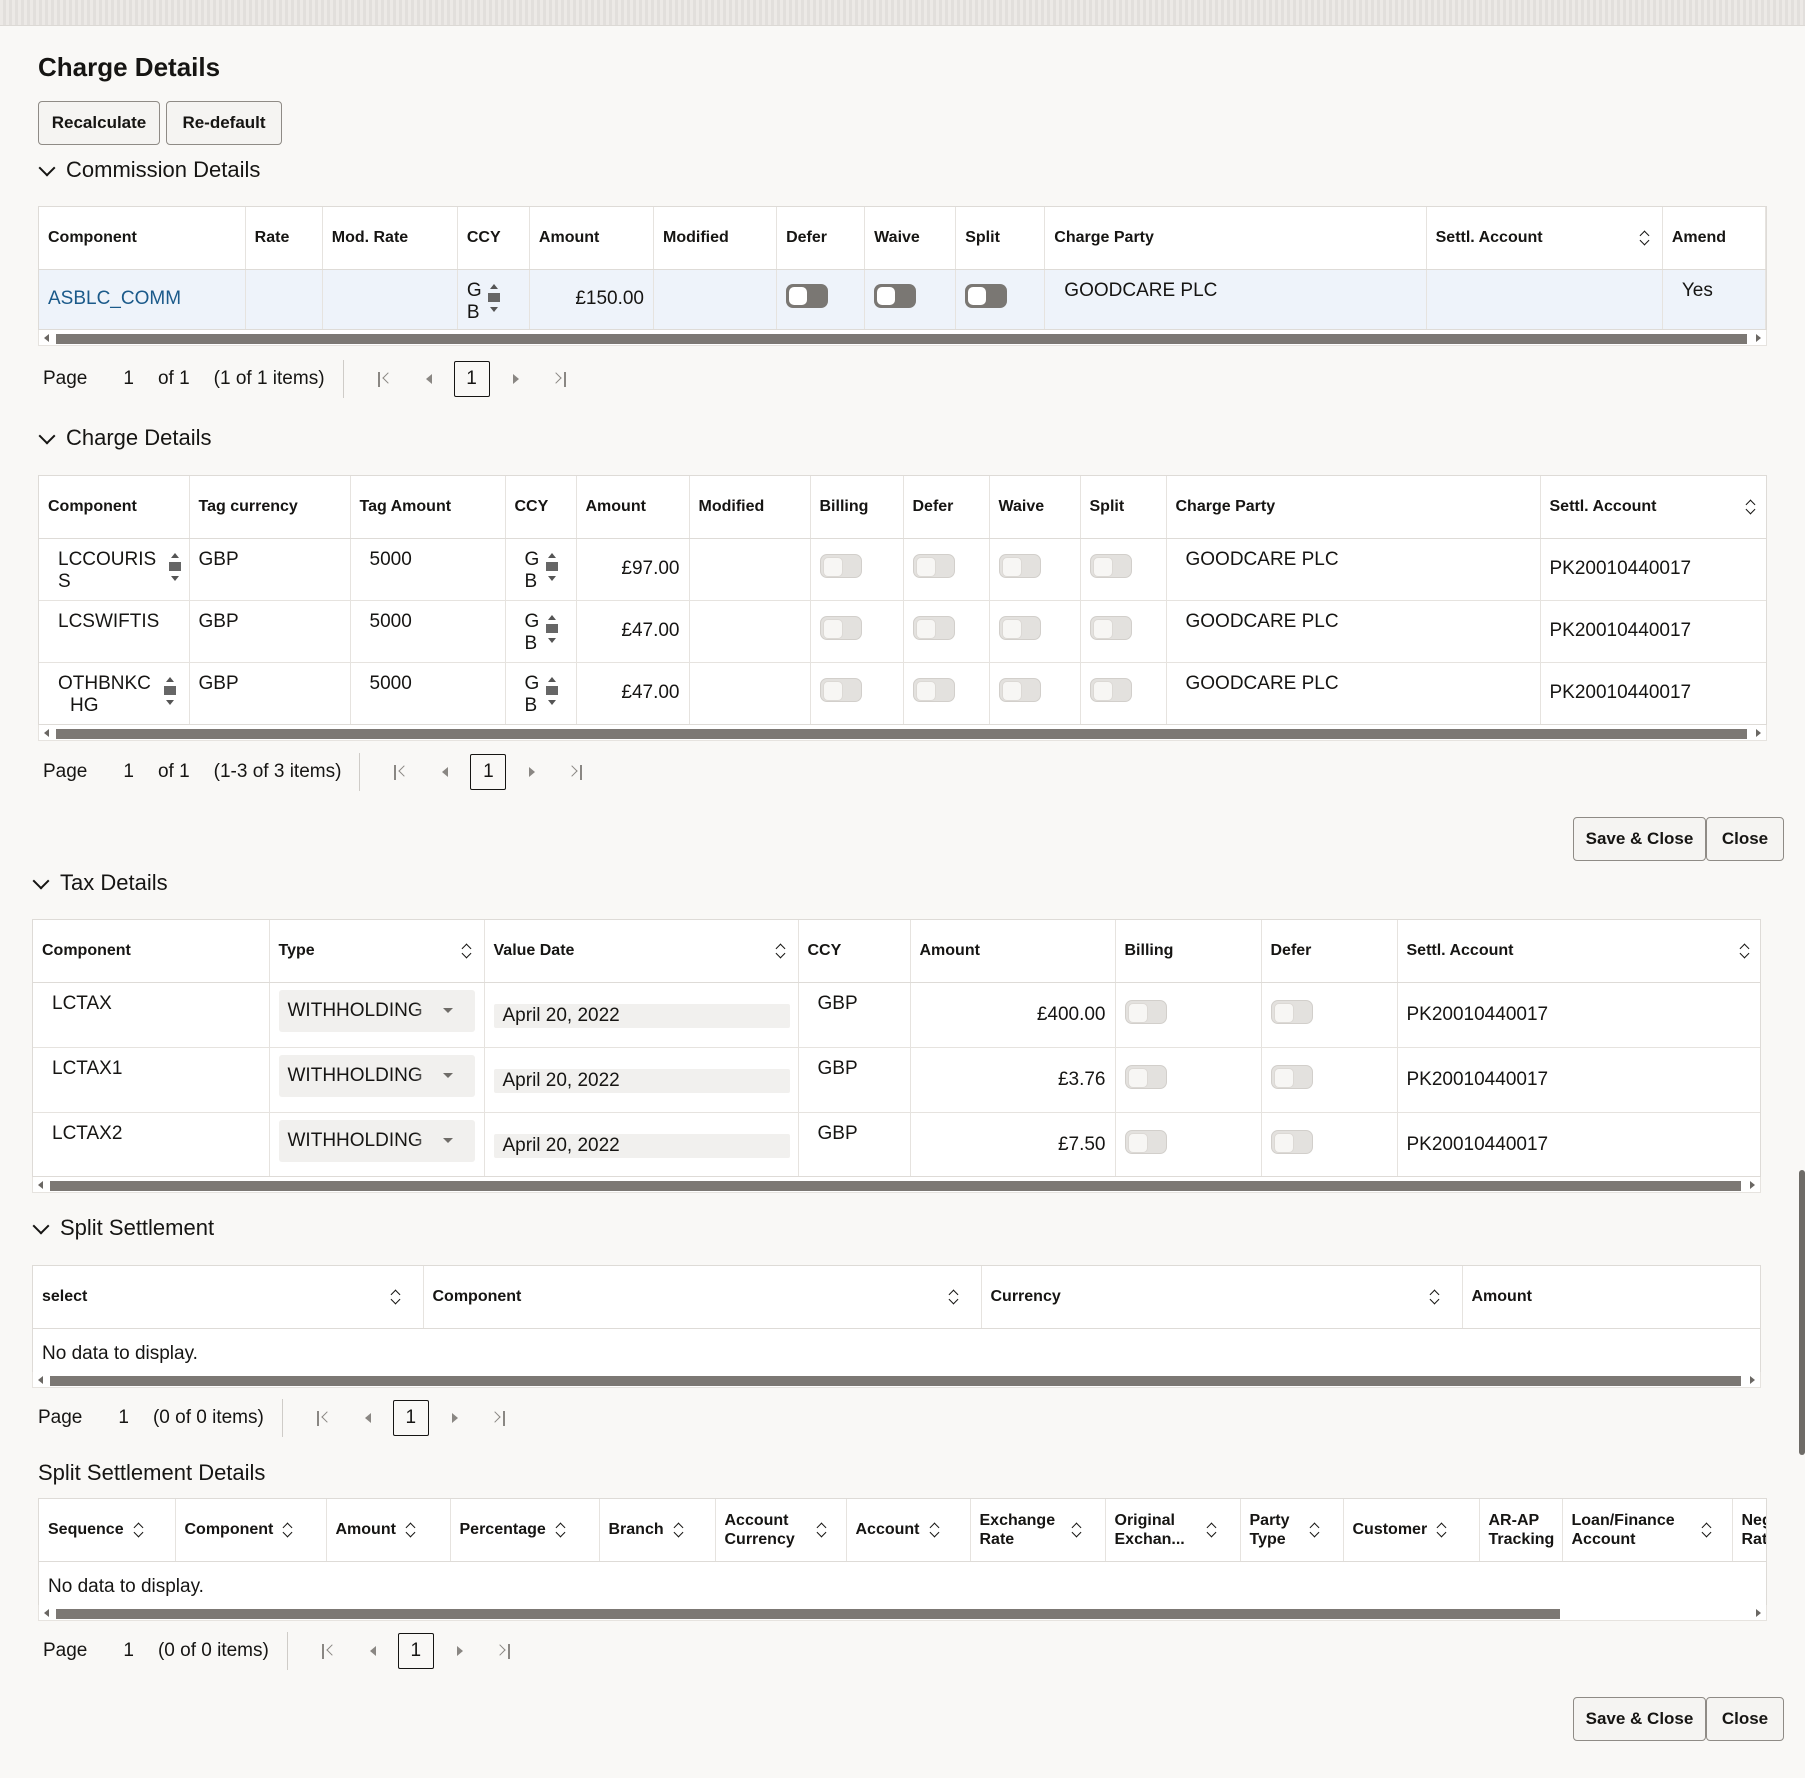 This screenshot has width=1805, height=1778. I want to click on component-cell: LCSWIFTIS, so click(114, 631).